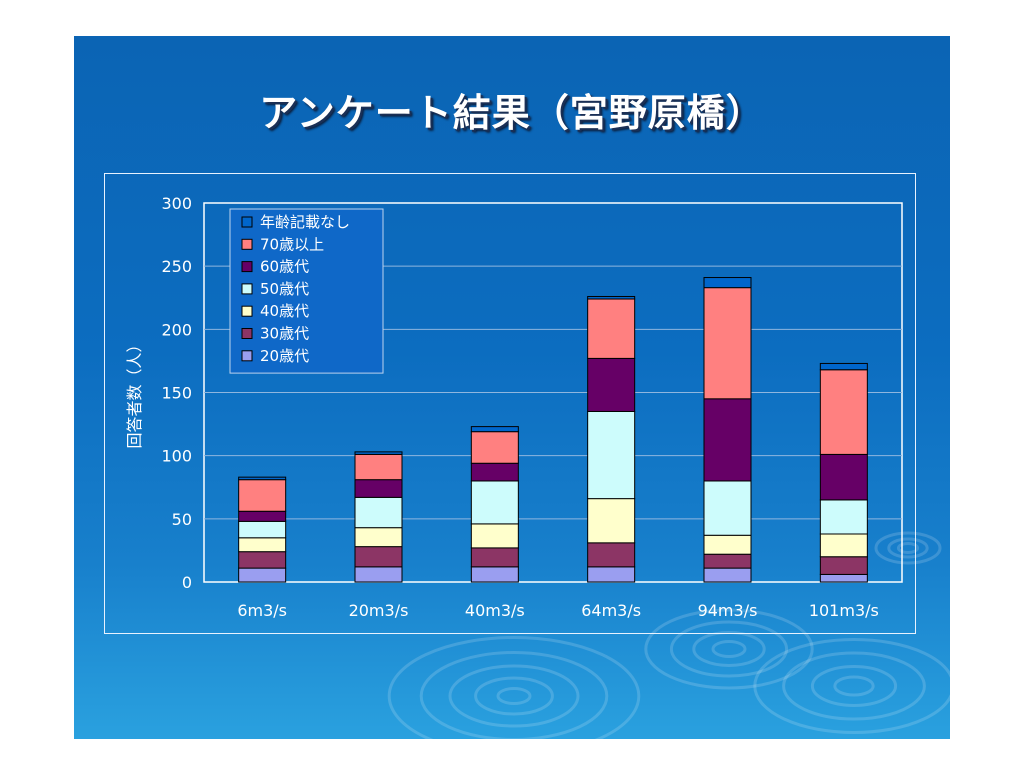 The width and height of the screenshot is (1024, 775). What do you see at coordinates (176, 456) in the screenshot?
I see `y-tick-label: 100` at bounding box center [176, 456].